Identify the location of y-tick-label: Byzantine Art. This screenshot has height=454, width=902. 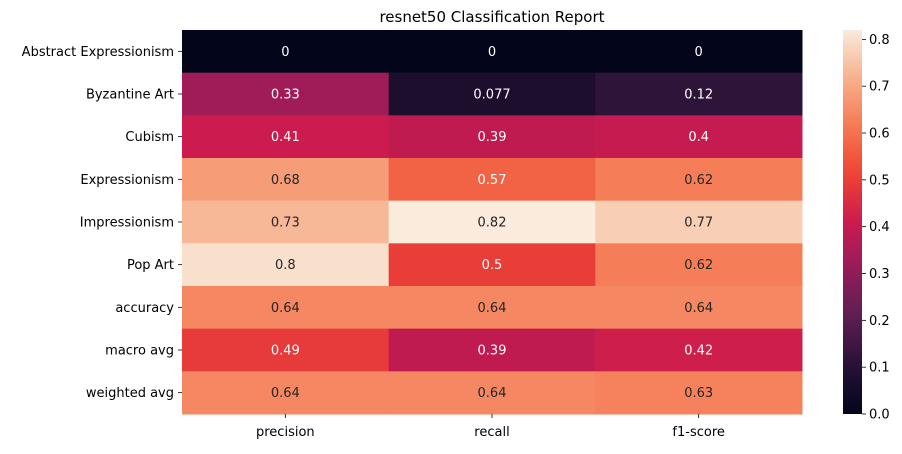
(130, 95).